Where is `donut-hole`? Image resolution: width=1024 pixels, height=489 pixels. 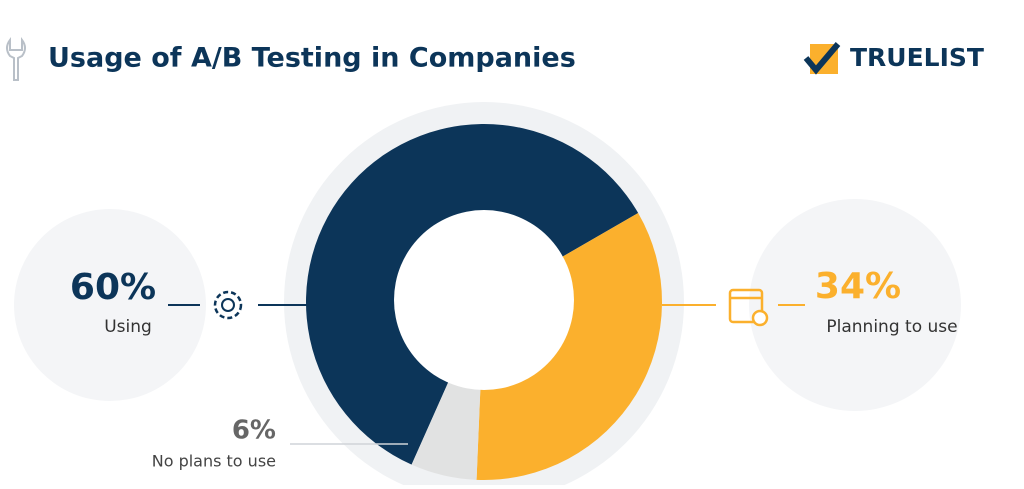 donut-hole is located at coordinates (484, 300).